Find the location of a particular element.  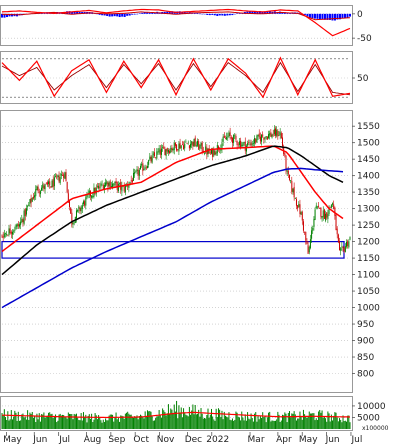

x-tick-label: Nov is located at coordinates (166, 440).